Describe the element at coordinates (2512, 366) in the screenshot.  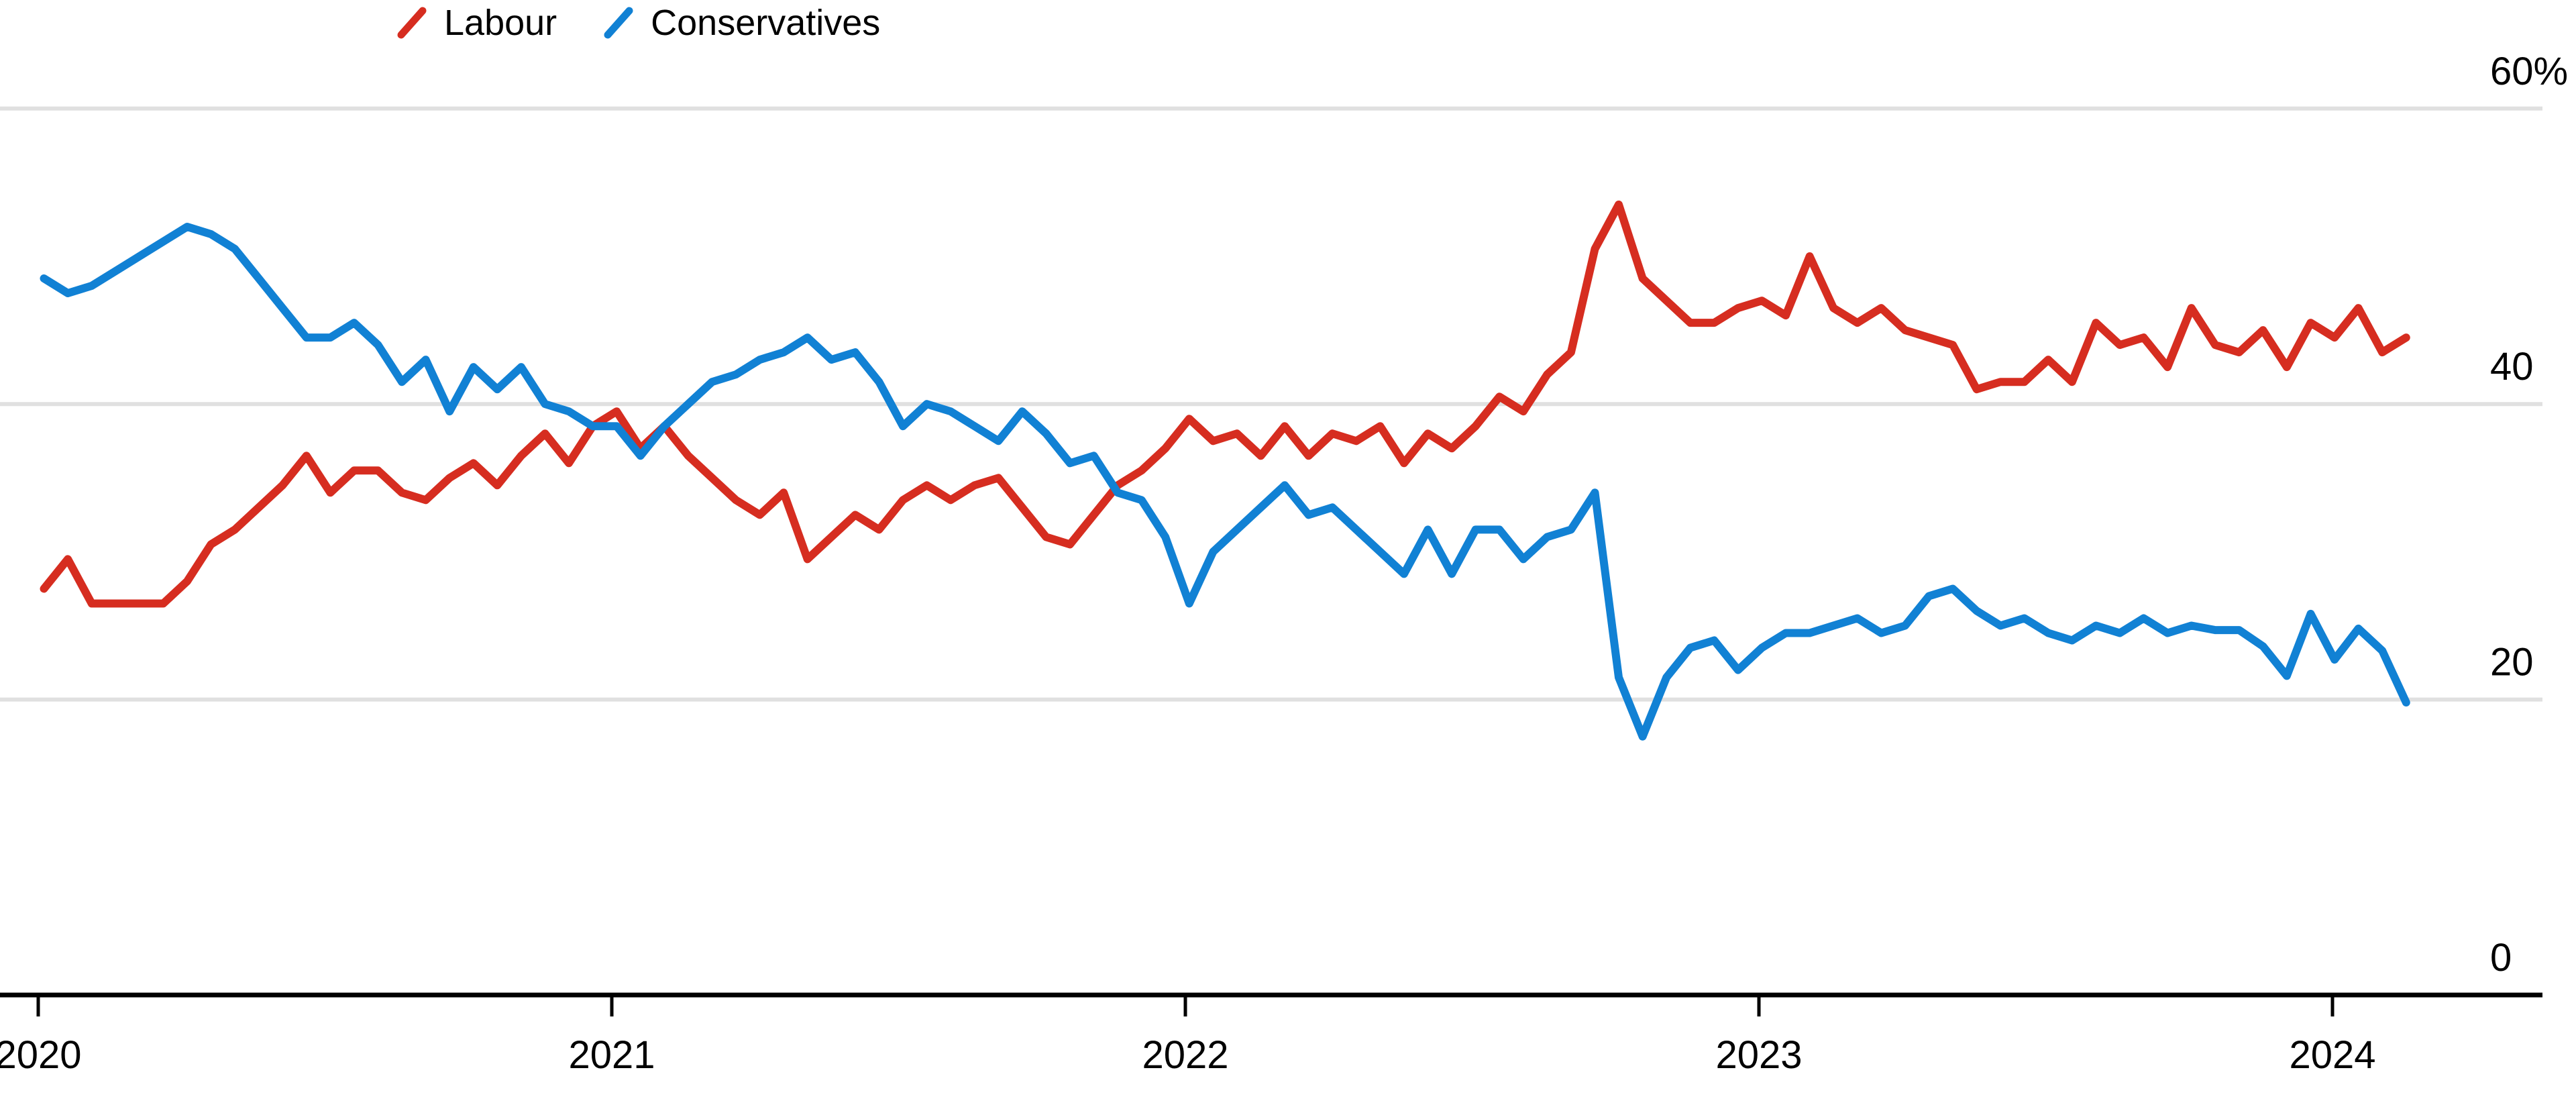
I see `y-axis-label-40: 40` at that location.